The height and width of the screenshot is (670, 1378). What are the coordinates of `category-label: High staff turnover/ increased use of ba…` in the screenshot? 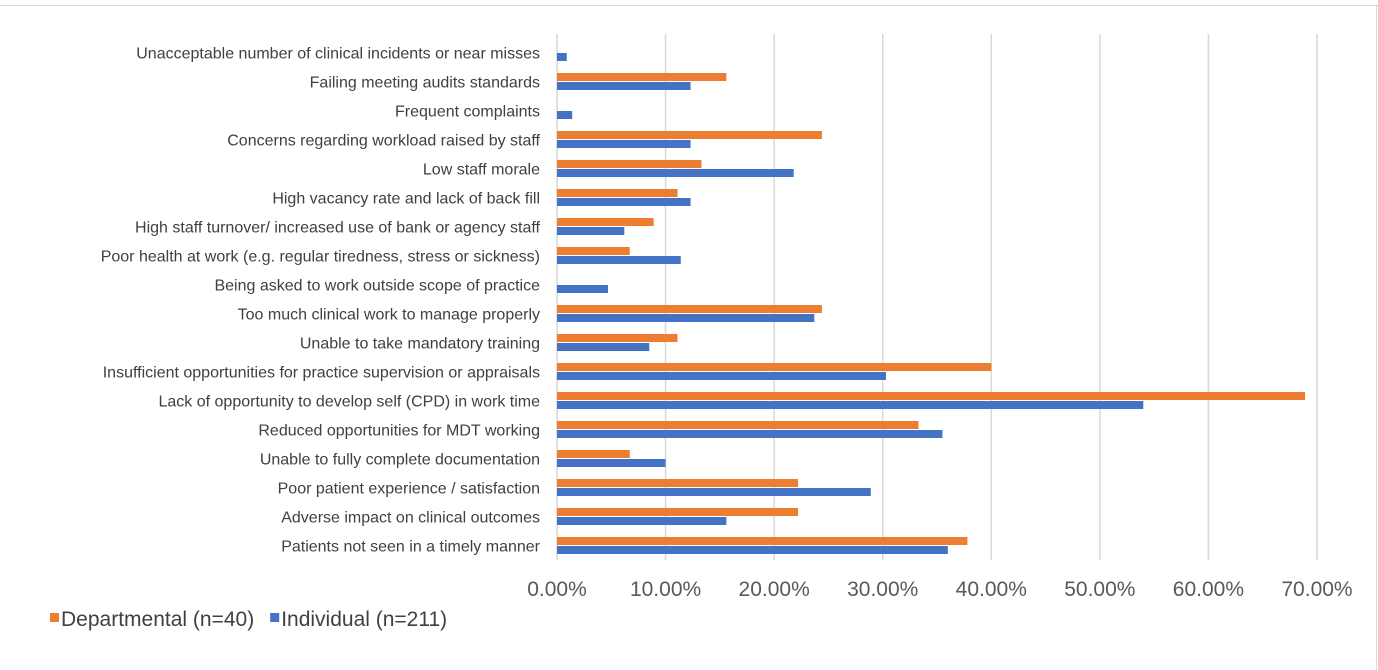 It's located at (338, 228).